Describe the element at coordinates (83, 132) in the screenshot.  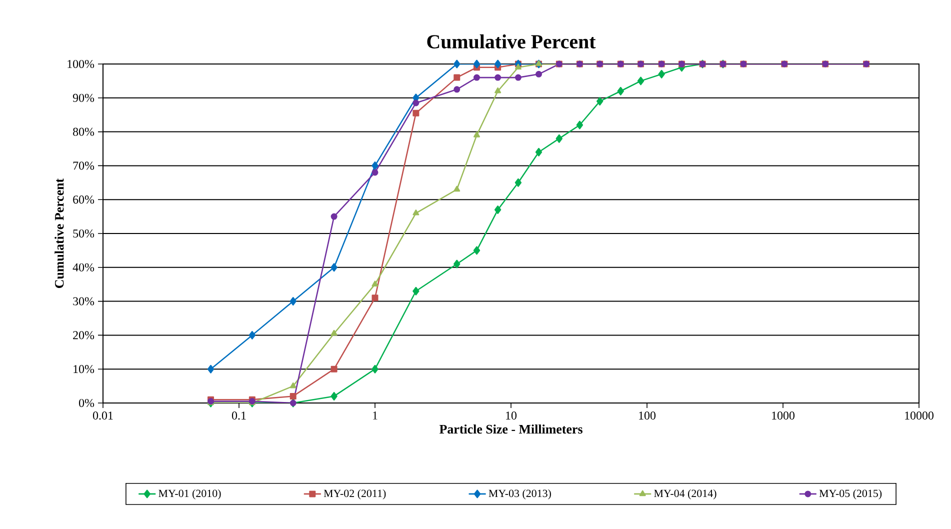
I see `y-tick-label: 80%` at that location.